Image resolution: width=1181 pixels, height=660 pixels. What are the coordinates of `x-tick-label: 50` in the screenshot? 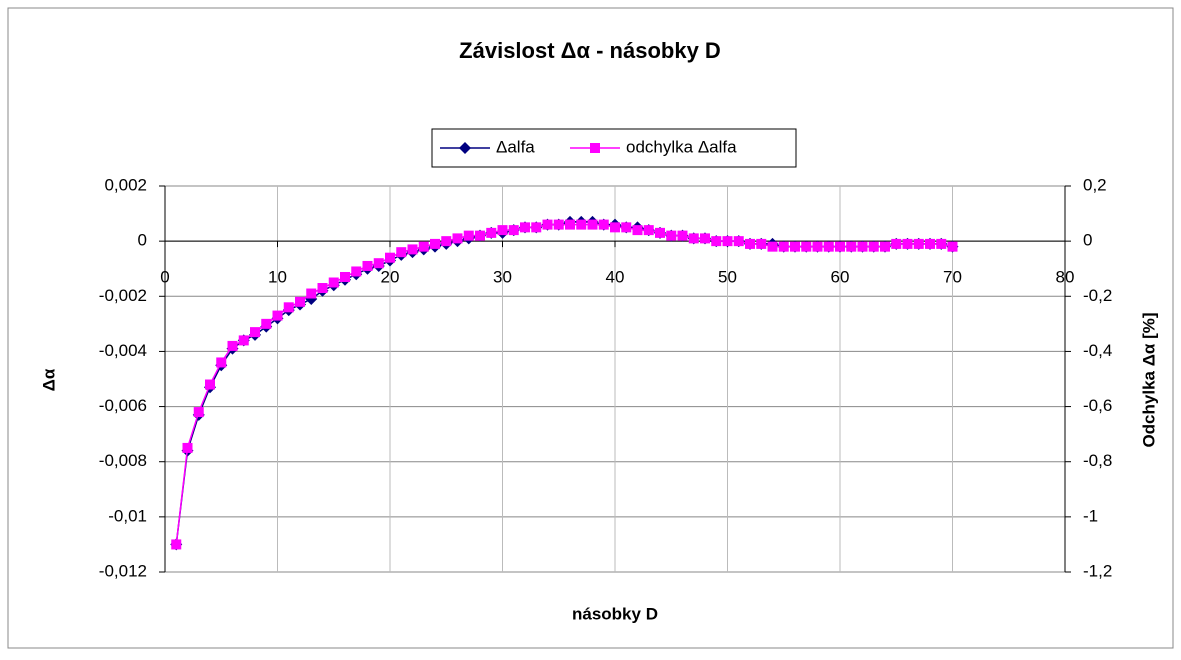 It's located at (727, 277).